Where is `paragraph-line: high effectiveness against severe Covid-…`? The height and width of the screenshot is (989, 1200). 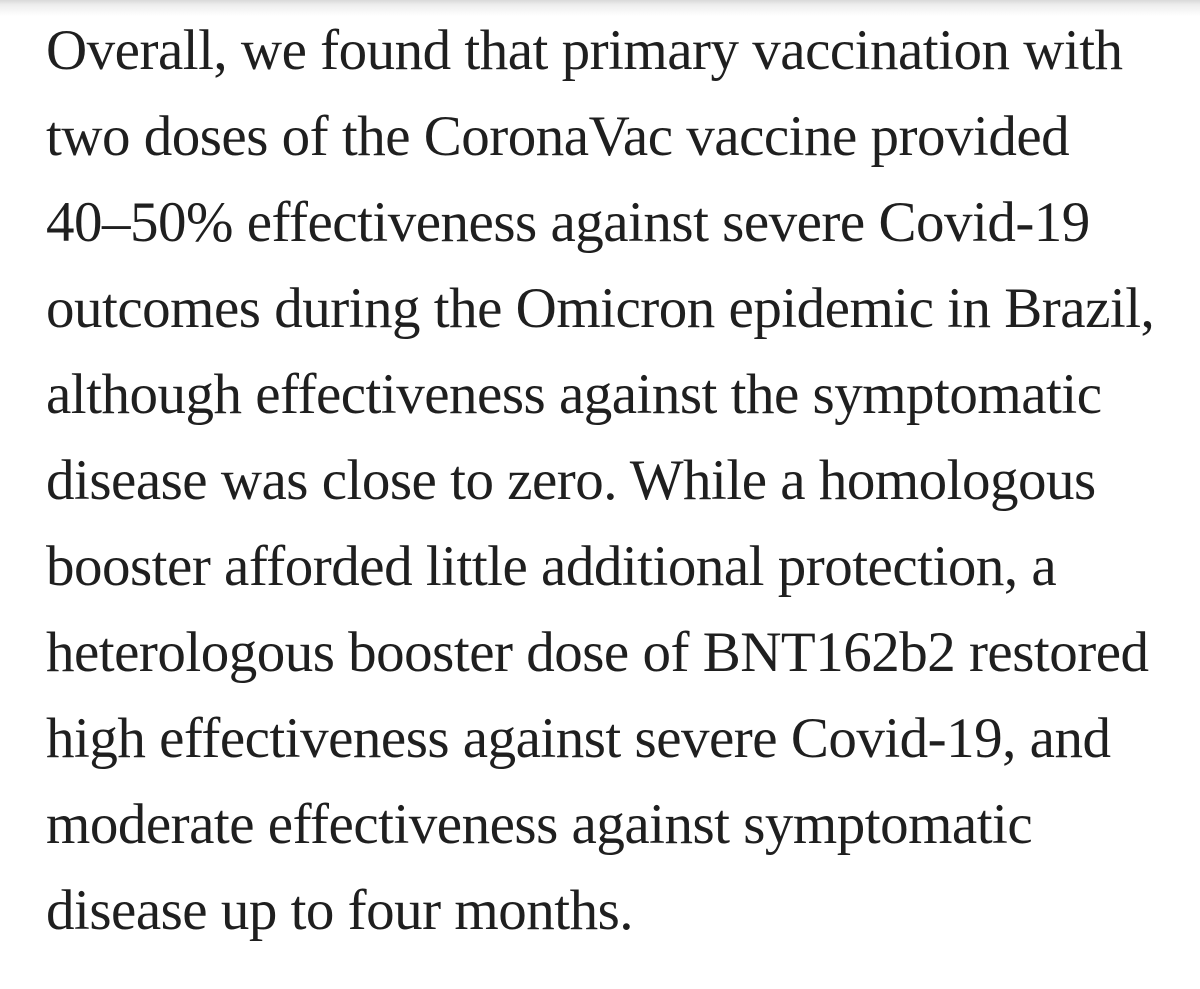 paragraph-line: high effectiveness against severe Covid-… is located at coordinates (578, 738).